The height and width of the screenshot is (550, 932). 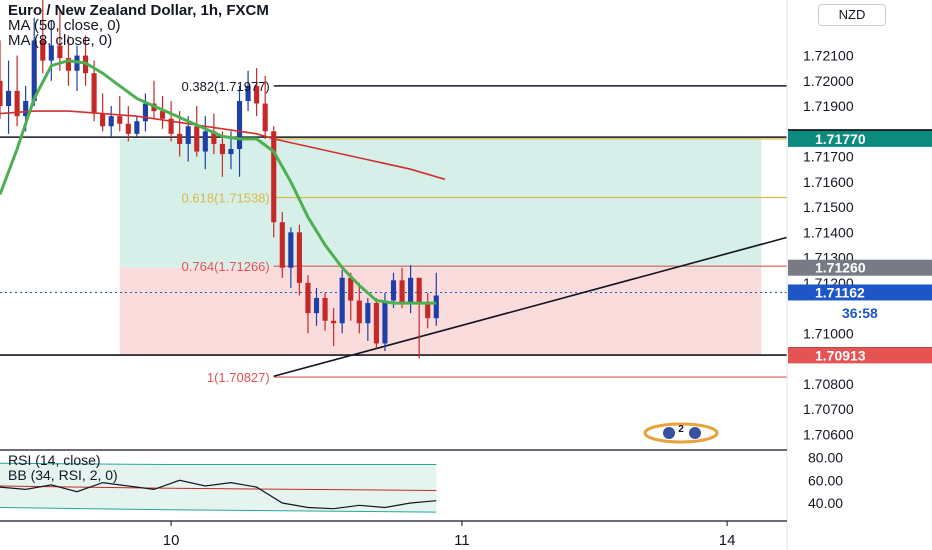 I want to click on stop-zone, so click(x=440, y=311).